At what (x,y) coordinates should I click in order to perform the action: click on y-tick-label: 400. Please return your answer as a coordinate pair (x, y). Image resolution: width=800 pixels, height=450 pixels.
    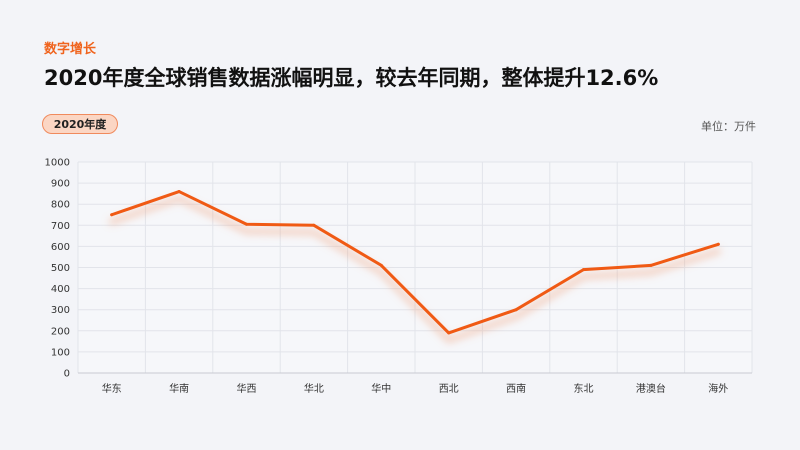
    Looking at the image, I should click on (60, 289).